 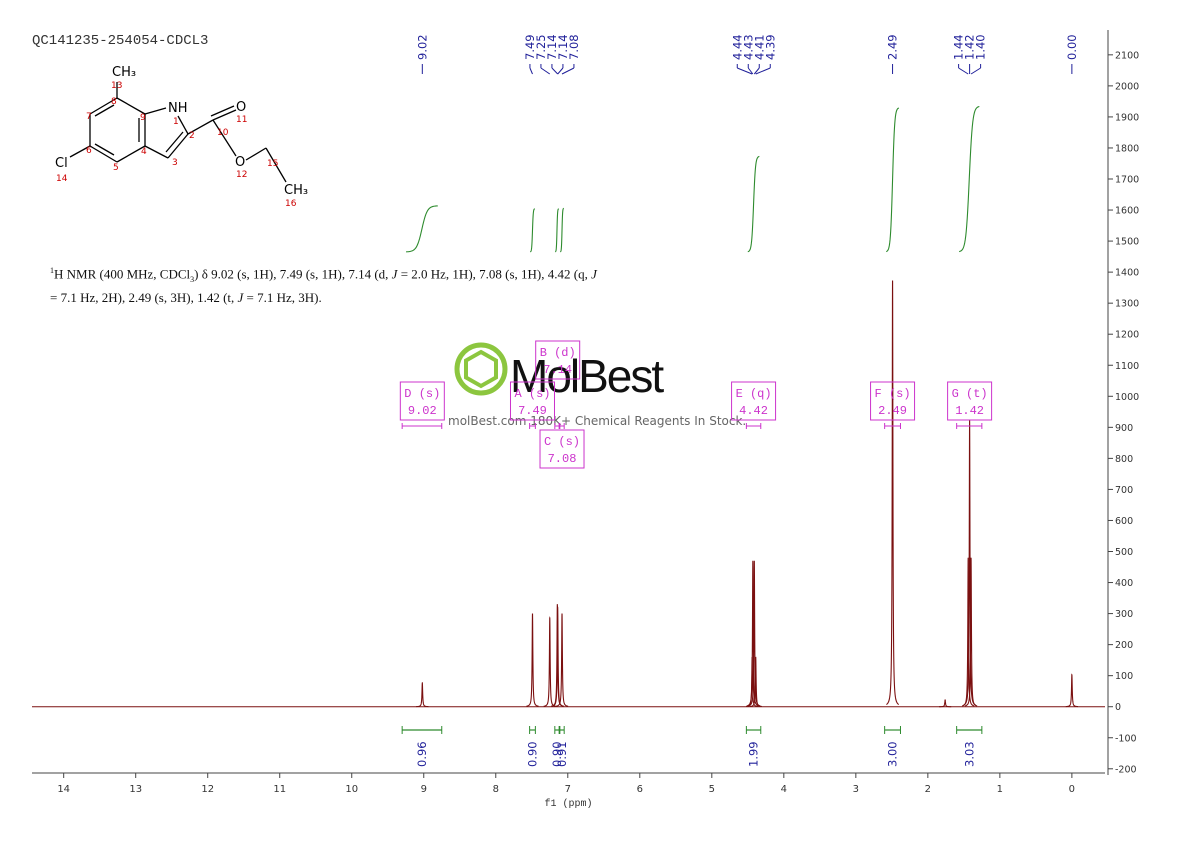 What do you see at coordinates (296, 190) in the screenshot?
I see `atom-label: CH₃` at bounding box center [296, 190].